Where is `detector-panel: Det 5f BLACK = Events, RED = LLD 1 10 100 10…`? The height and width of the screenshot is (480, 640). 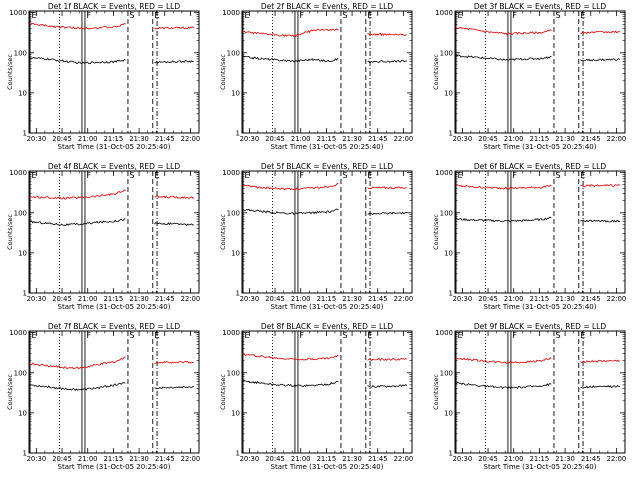
detector-panel: Det 5f BLACK = Events, RED = LLD 1 10 100 10… is located at coordinates (319, 240).